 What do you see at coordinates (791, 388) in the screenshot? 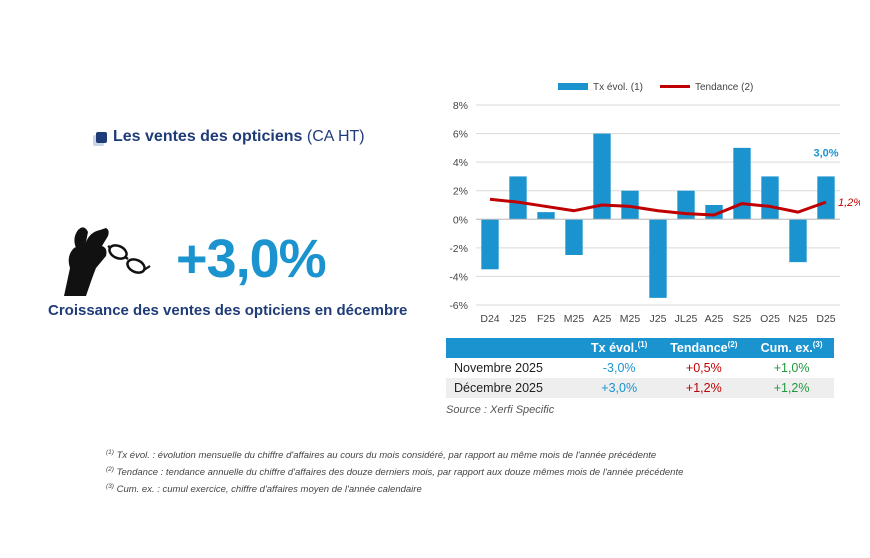
I see `row-cum-value: +1,2%` at bounding box center [791, 388].